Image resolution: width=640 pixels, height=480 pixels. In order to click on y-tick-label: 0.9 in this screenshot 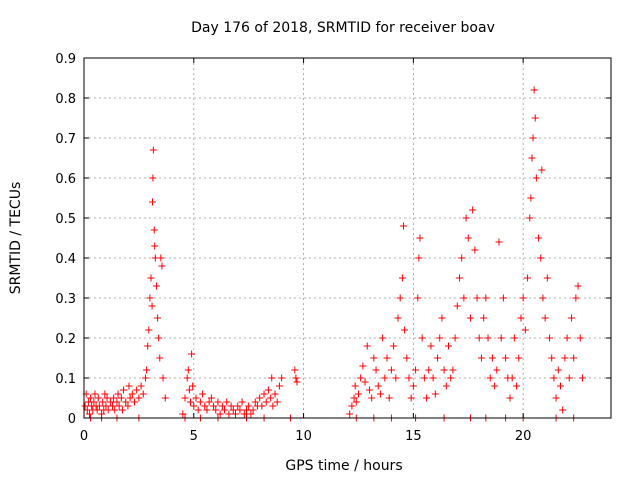, I will do `click(65, 59)`.